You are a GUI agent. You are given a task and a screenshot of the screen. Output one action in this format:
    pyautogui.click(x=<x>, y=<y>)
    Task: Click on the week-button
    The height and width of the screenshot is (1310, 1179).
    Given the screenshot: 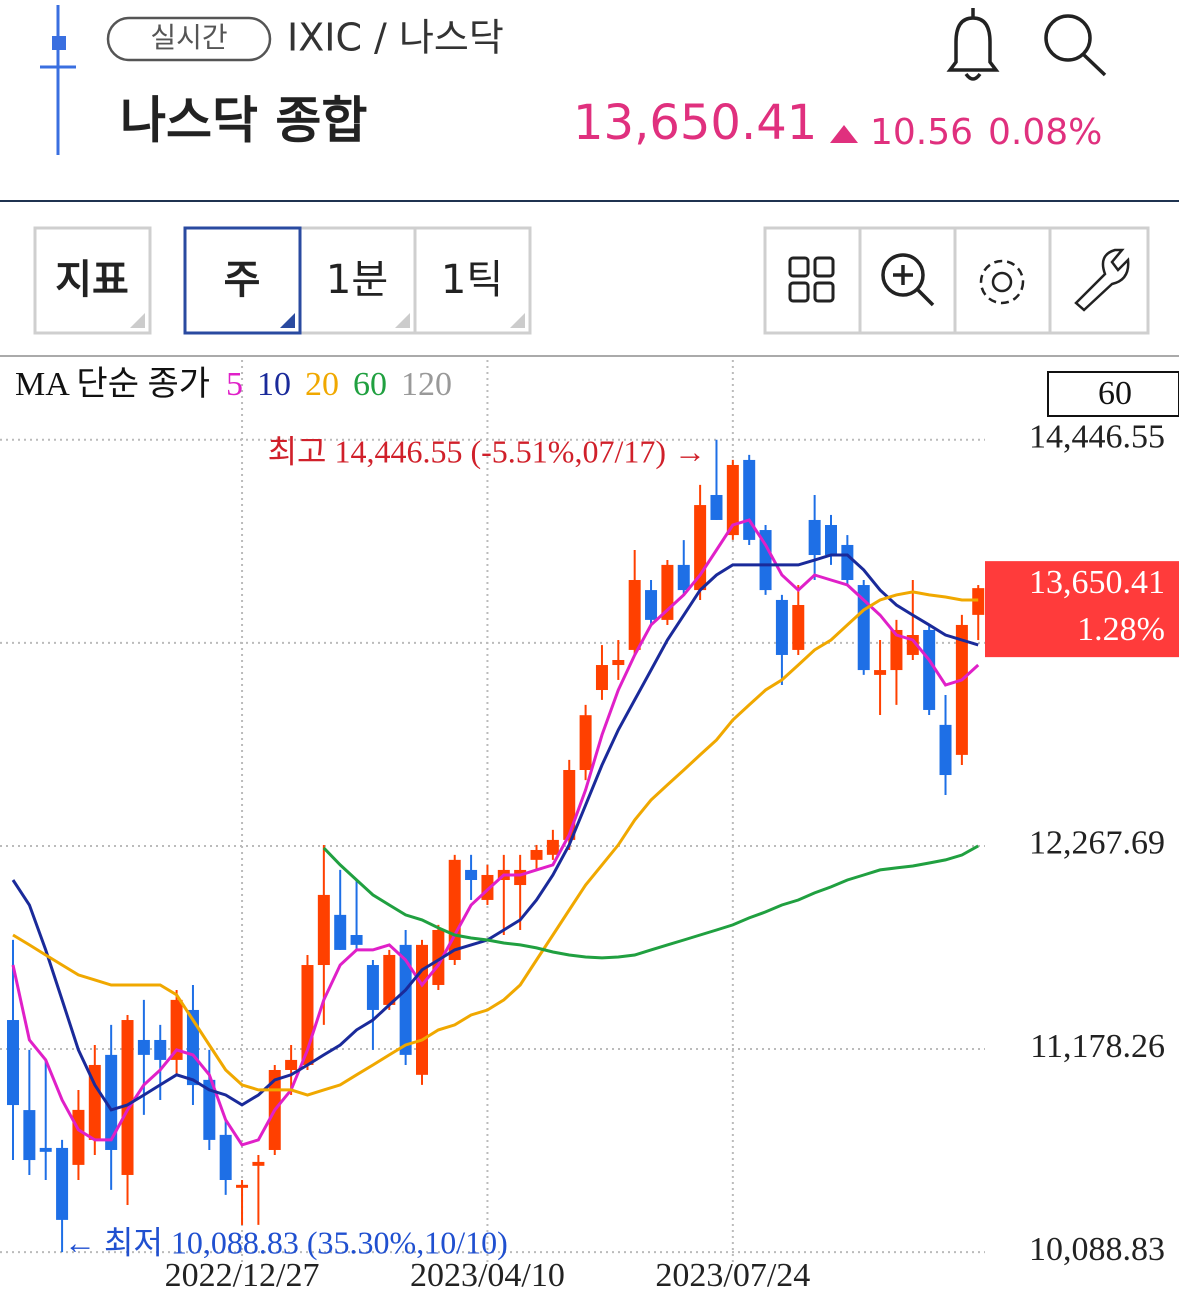 What is the action you would take?
    pyautogui.click(x=242, y=280)
    